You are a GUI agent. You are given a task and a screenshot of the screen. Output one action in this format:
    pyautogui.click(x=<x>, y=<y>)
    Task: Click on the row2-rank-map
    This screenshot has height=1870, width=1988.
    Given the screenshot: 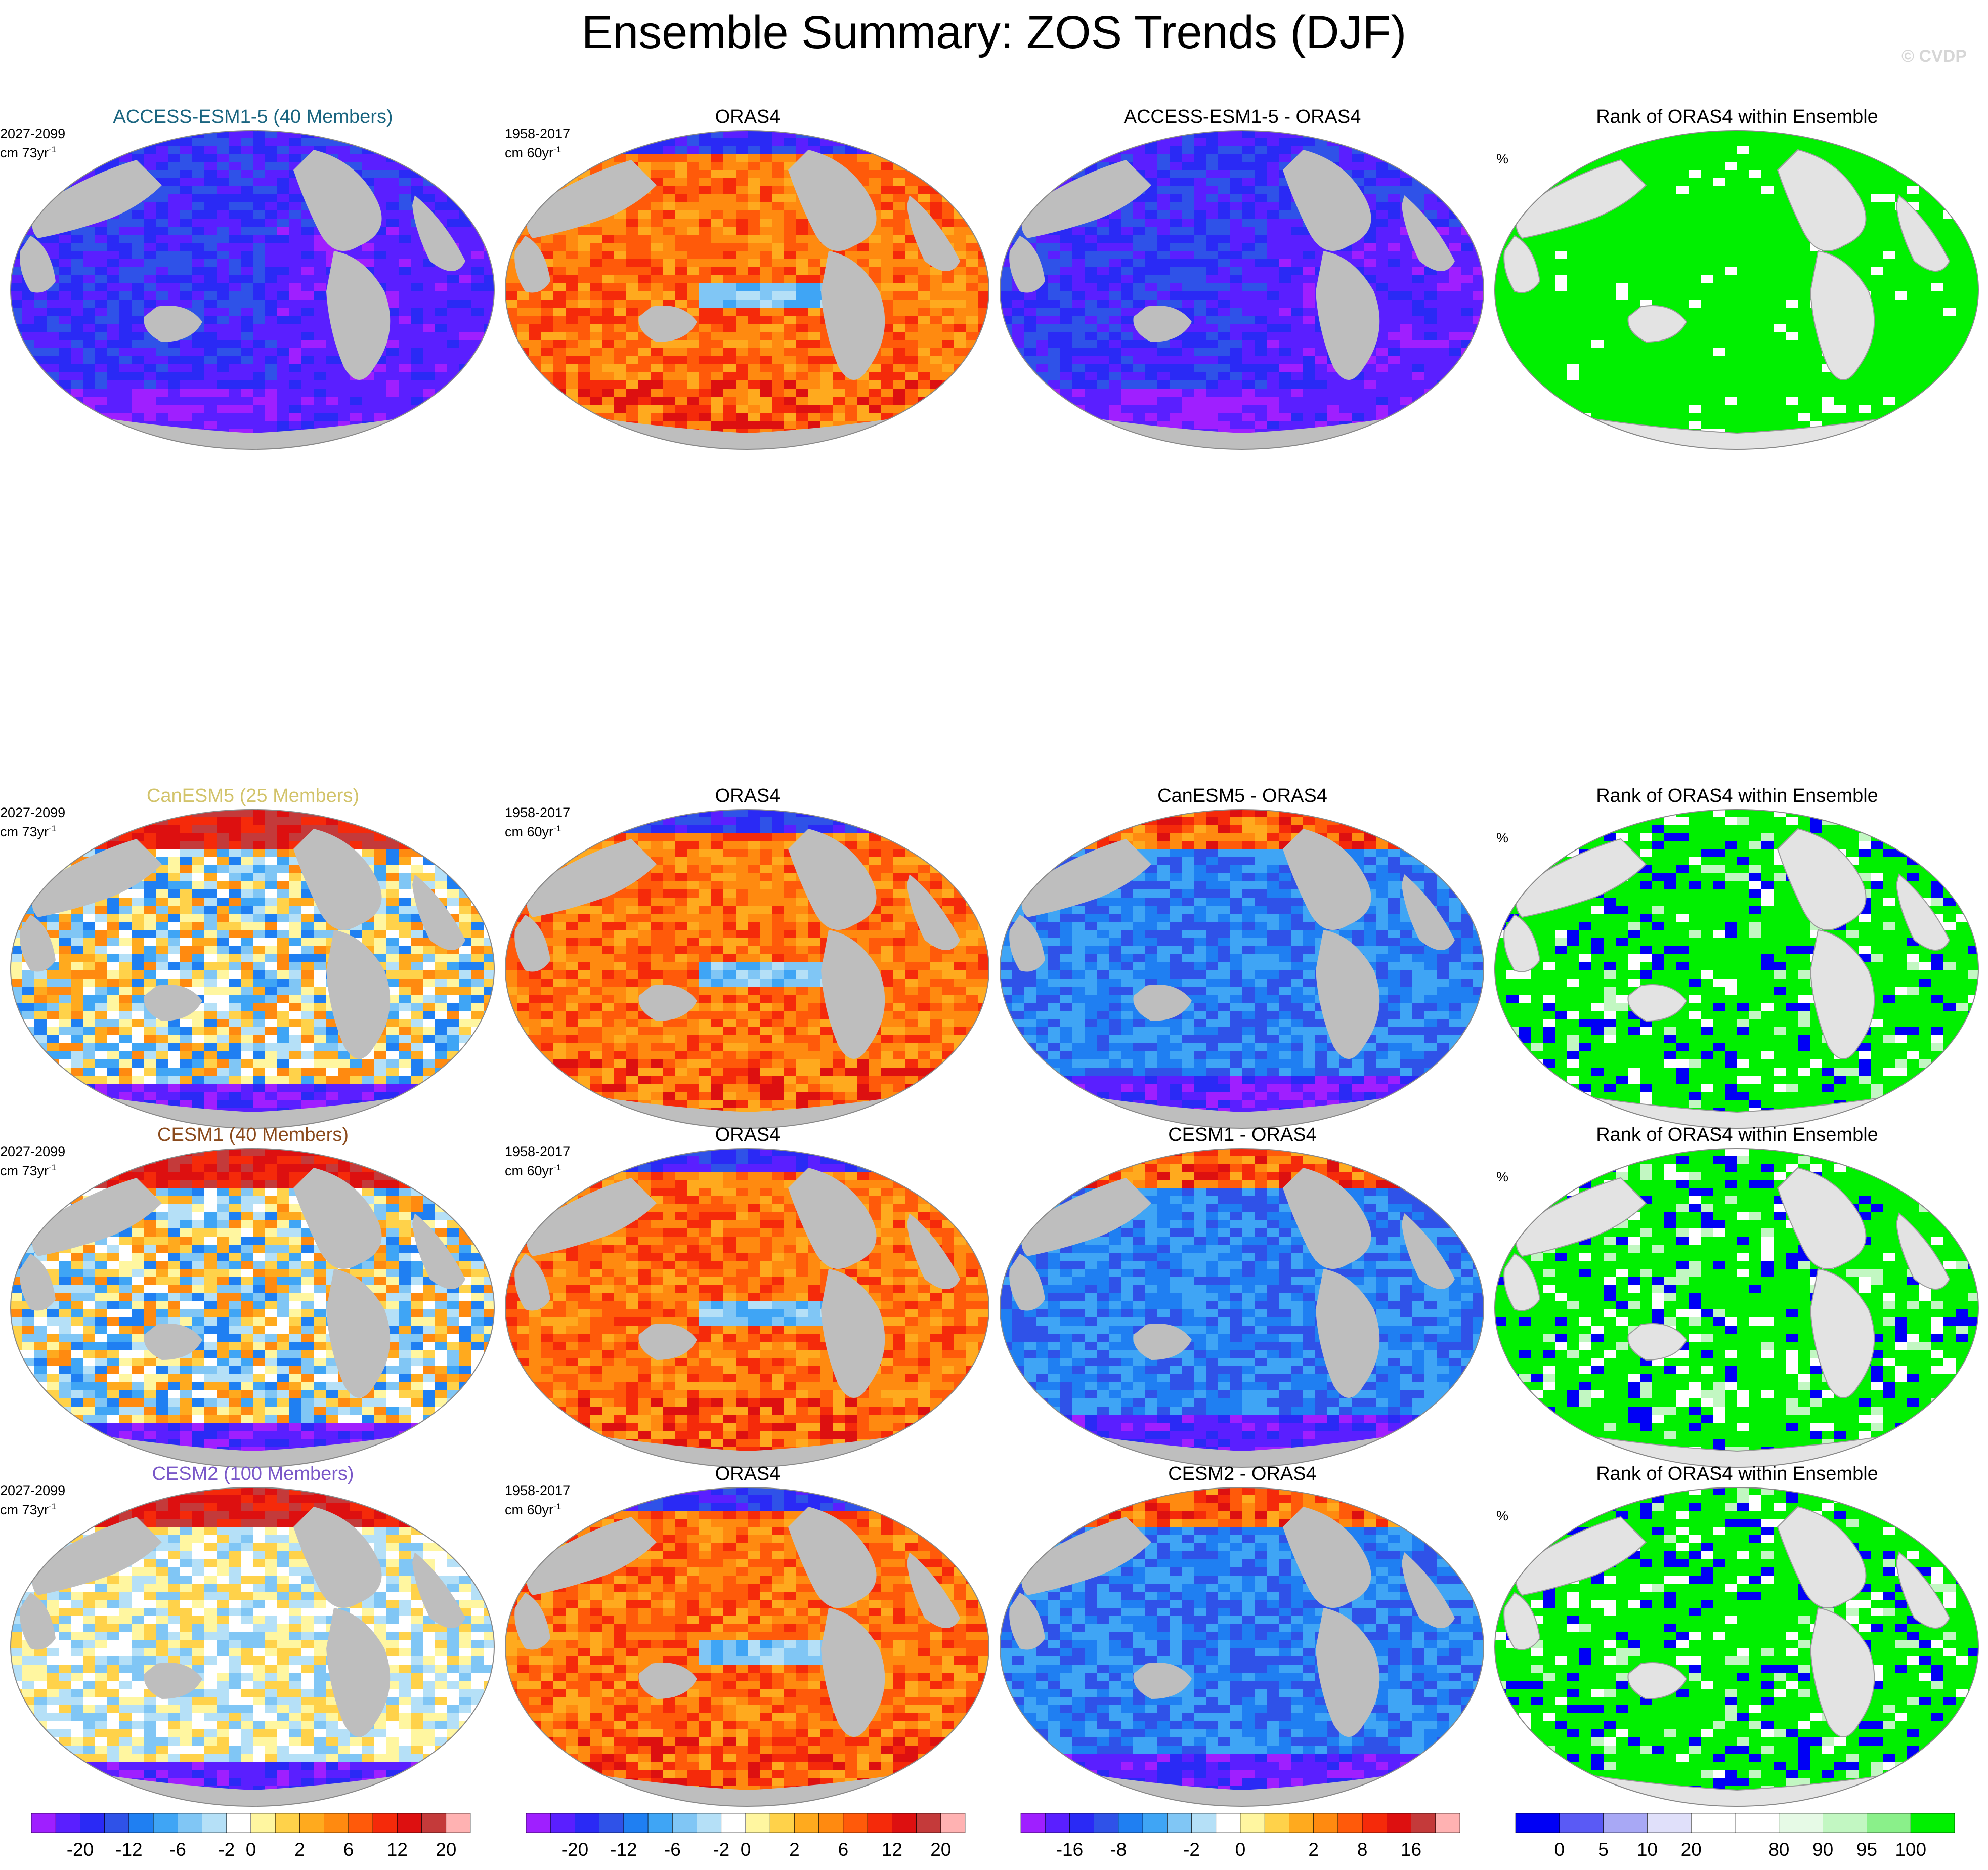 What is the action you would take?
    pyautogui.click(x=1736, y=1308)
    